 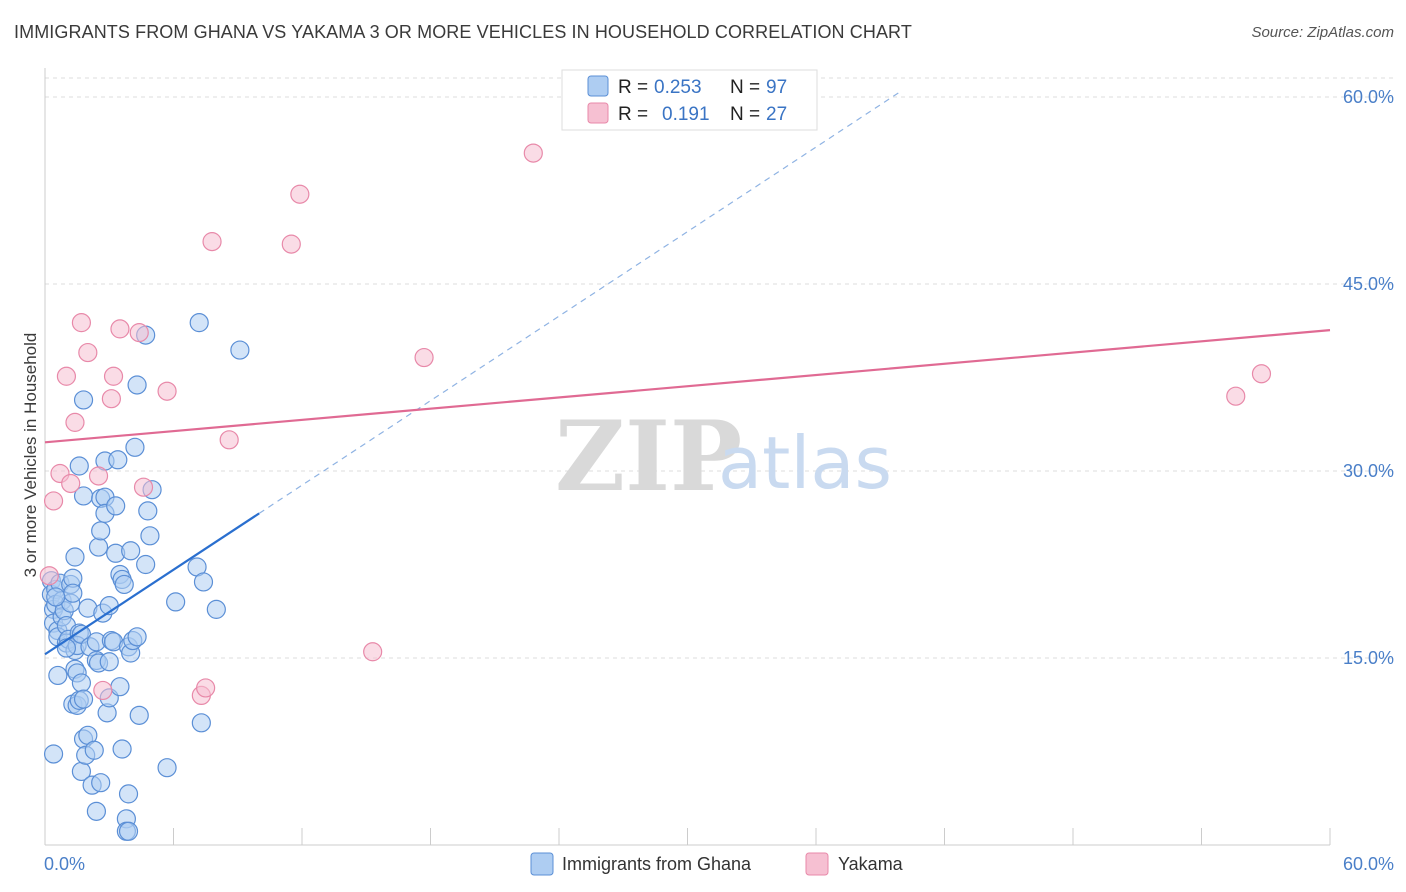 I want to click on legend-swatch-yakama, so click(x=598, y=113).